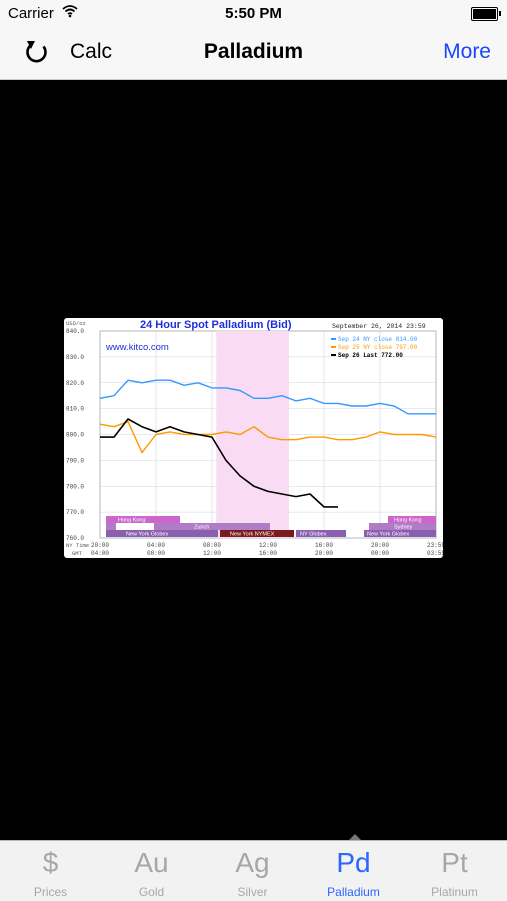  I want to click on calc-button: Calc, so click(91, 51).